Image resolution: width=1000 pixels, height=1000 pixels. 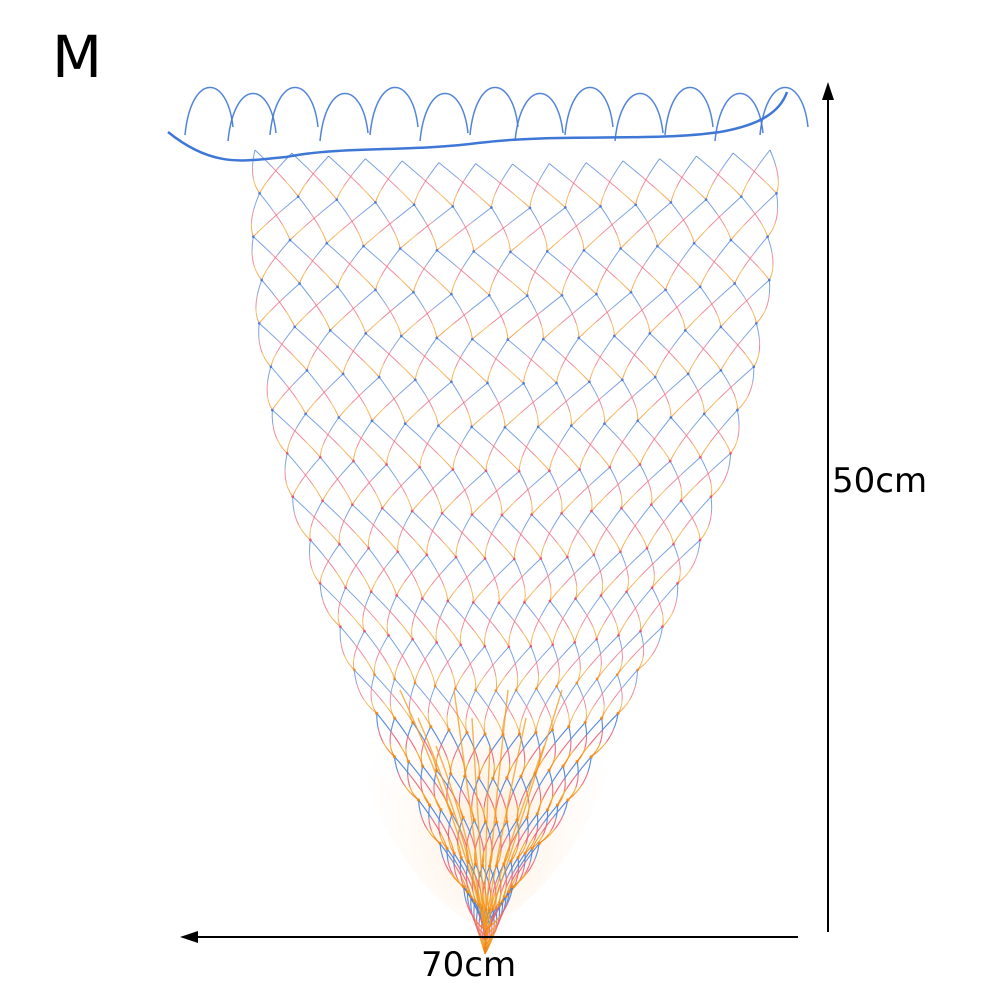 I want to click on net-converging-strand, so click(x=523, y=810).